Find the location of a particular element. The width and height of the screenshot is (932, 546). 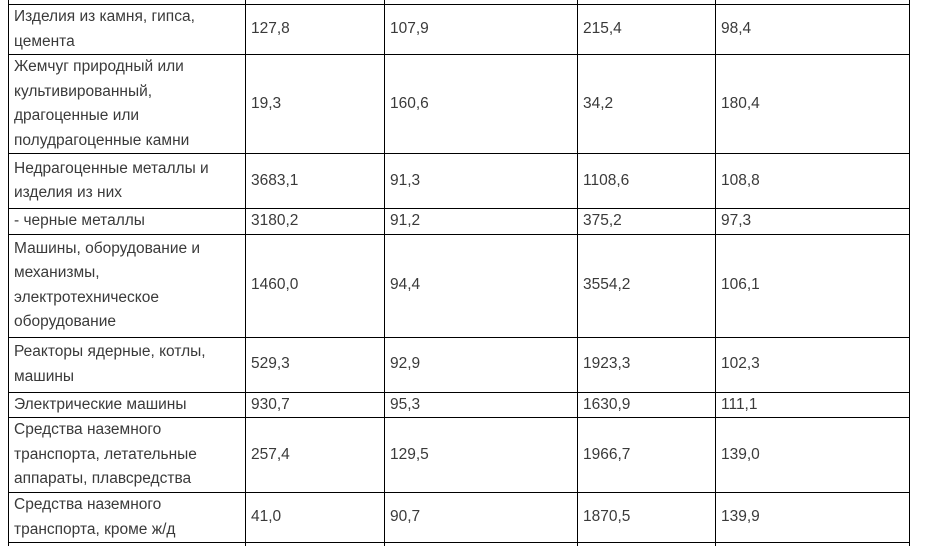

value-cell: 90,7 is located at coordinates (481, 517).